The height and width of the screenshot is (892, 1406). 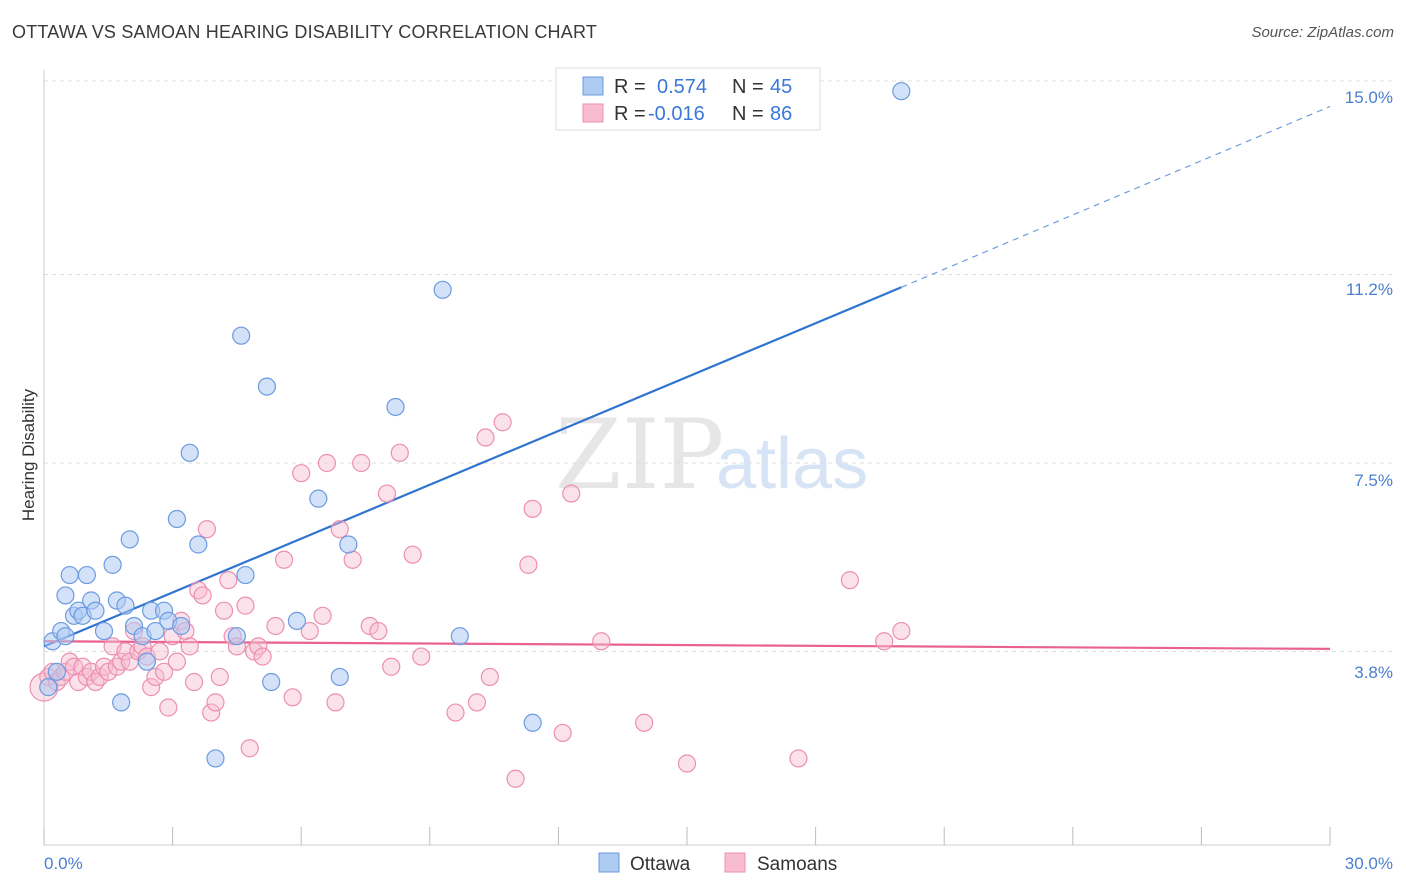 I want to click on bottom-legend-swatch-samoan, so click(x=735, y=862).